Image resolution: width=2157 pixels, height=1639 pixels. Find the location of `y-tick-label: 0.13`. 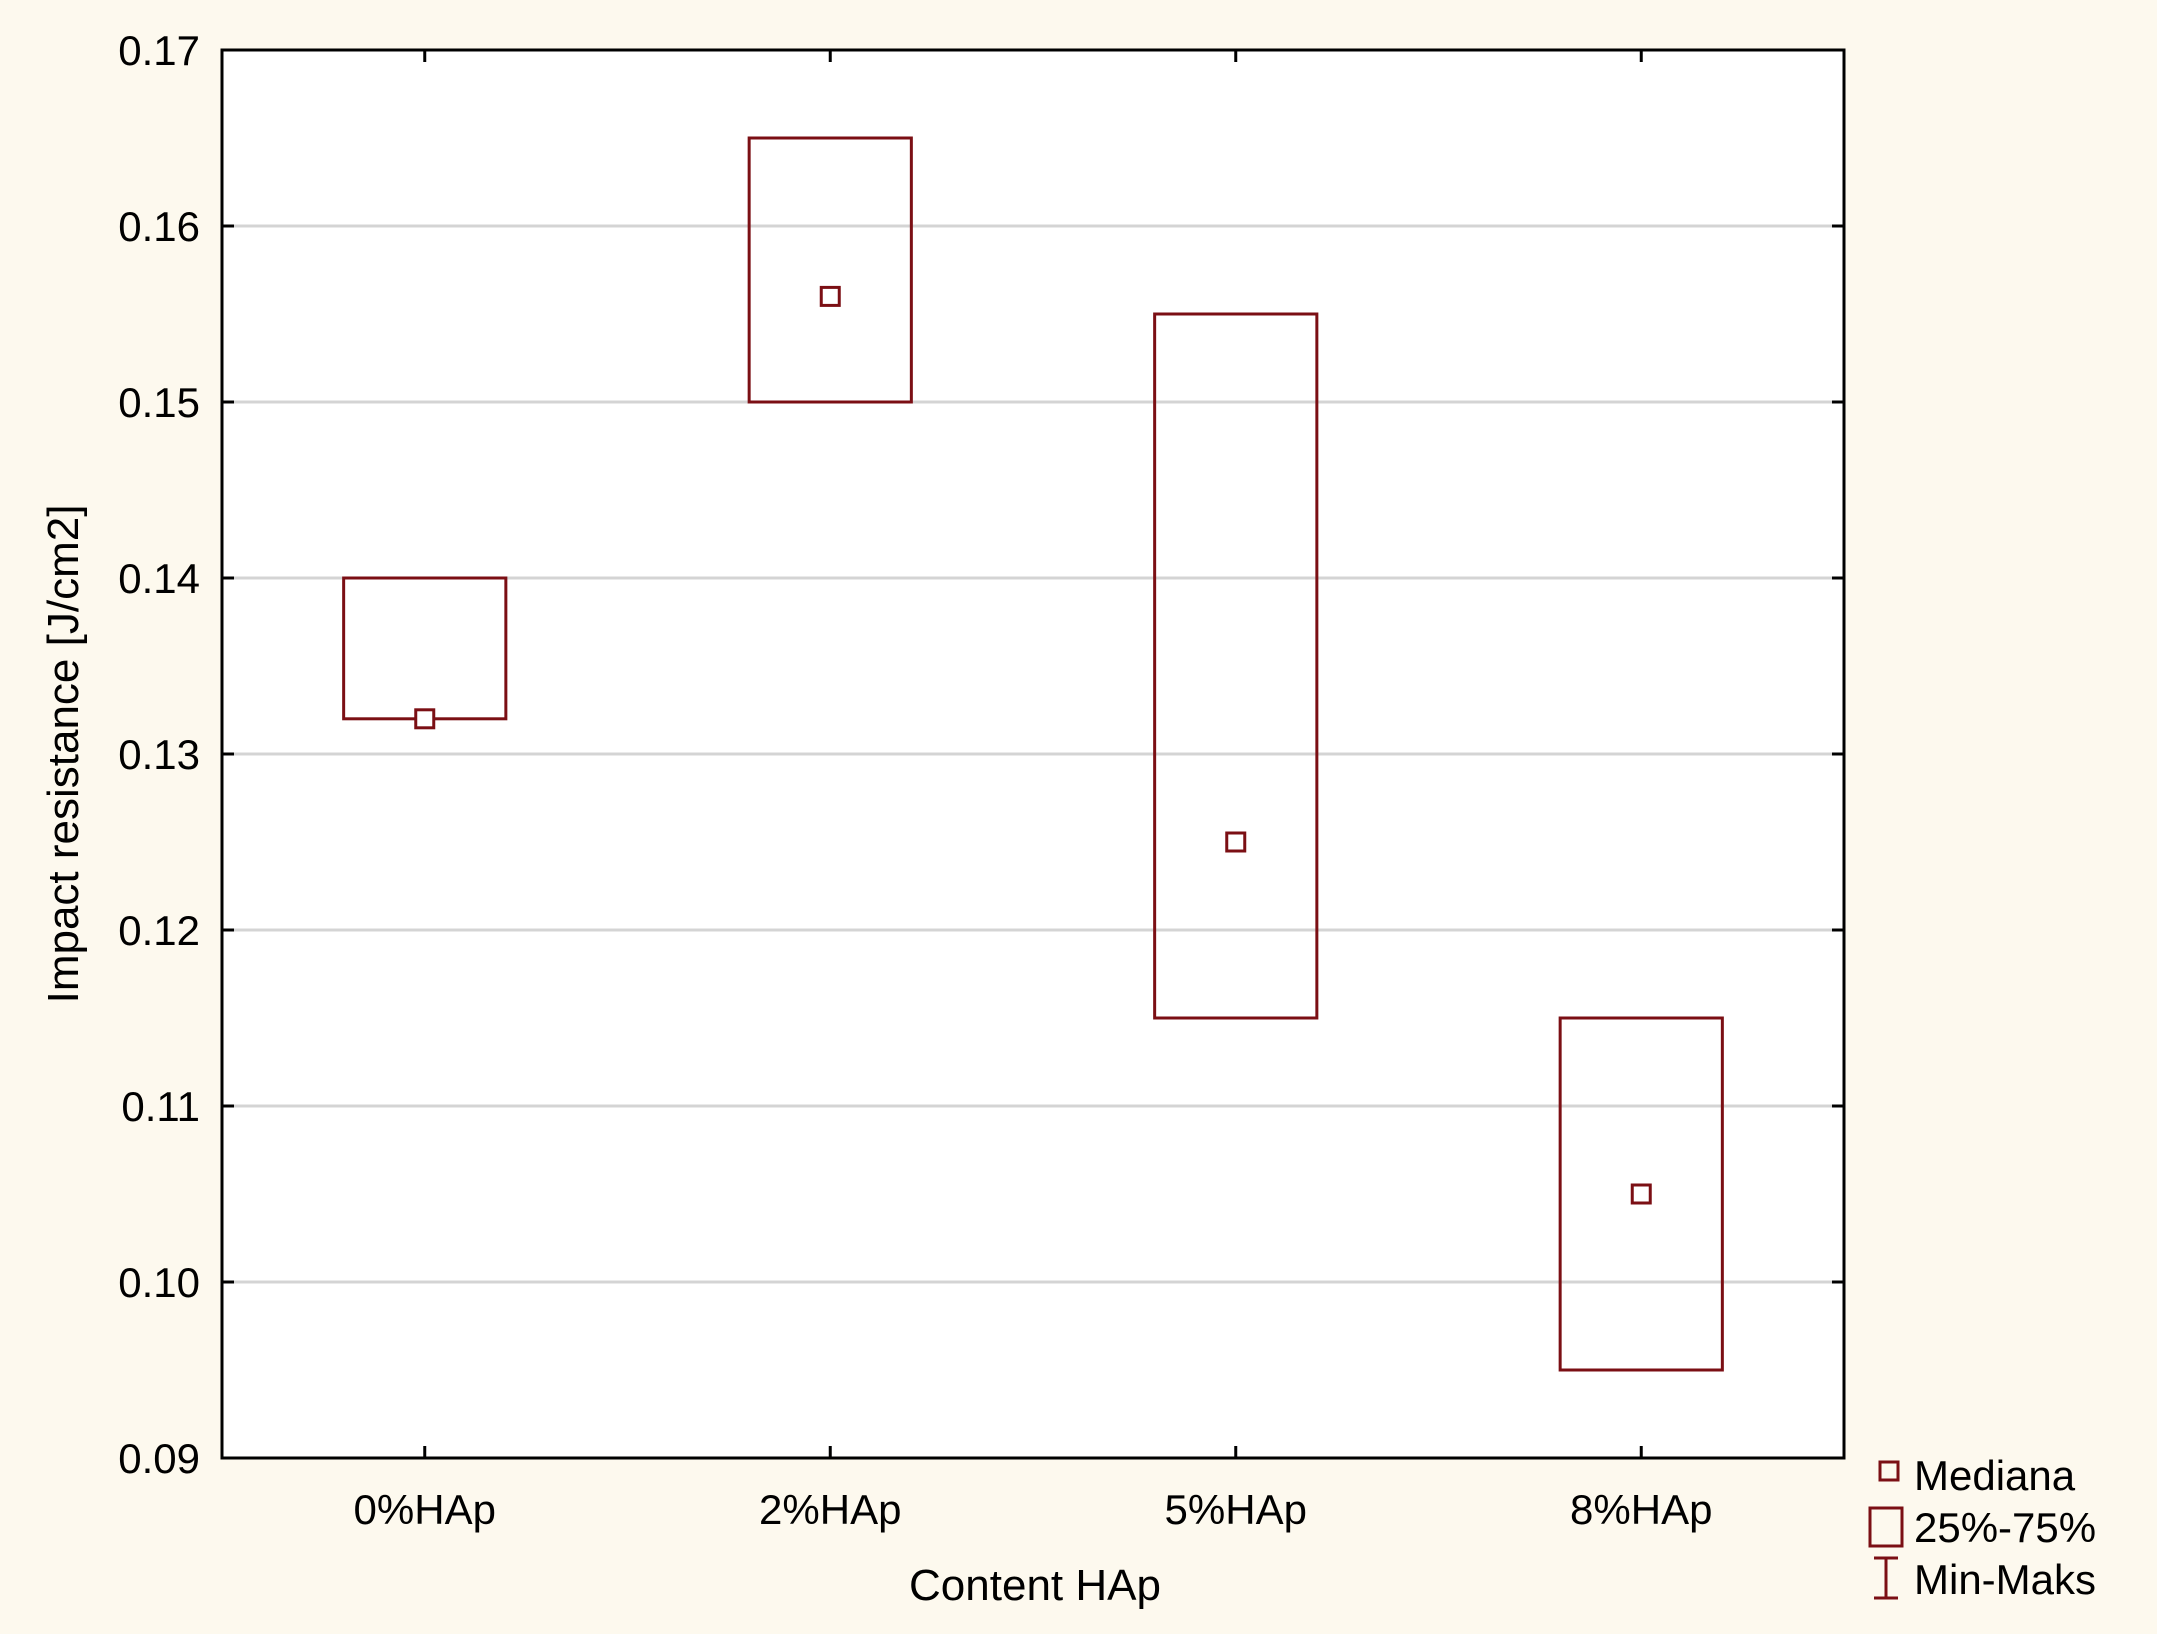

y-tick-label: 0.13 is located at coordinates (159, 754).